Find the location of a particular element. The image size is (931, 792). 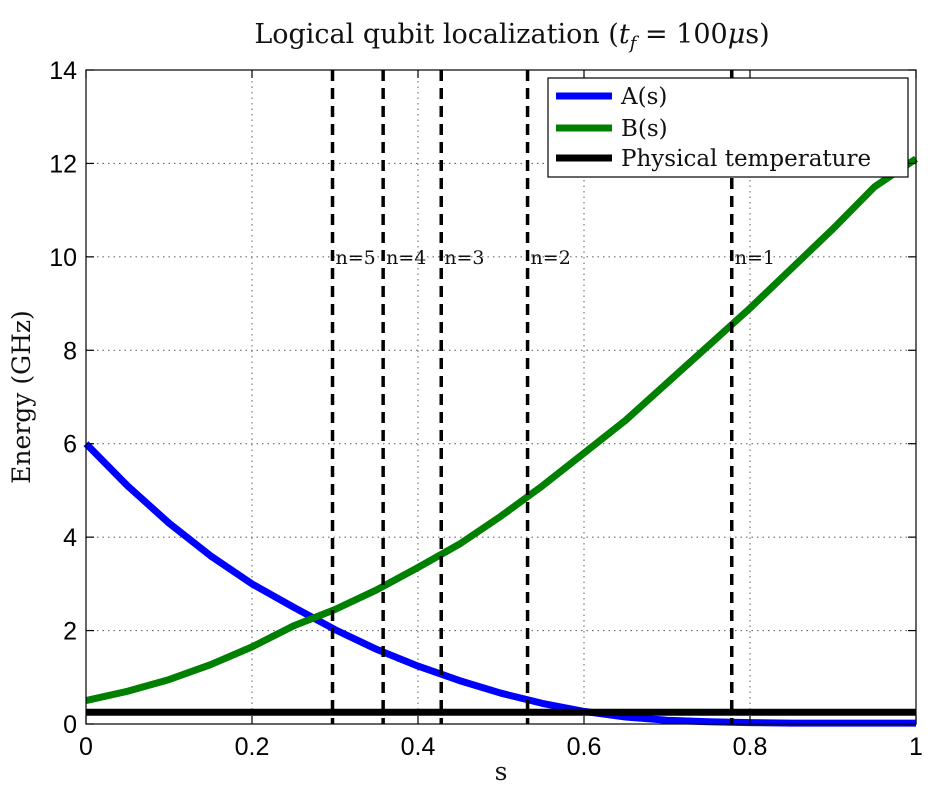

chart-title: Logical qubit localization (tf = 100μs) is located at coordinates (511, 36).